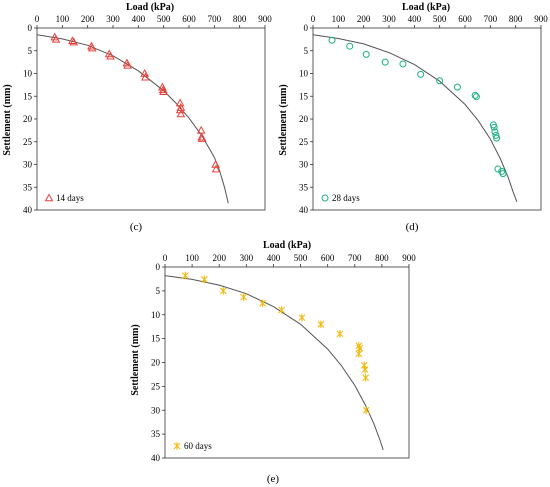 The height and width of the screenshot is (487, 550). Describe the element at coordinates (412, 227) in the screenshot. I see `panel-label: (d)` at that location.